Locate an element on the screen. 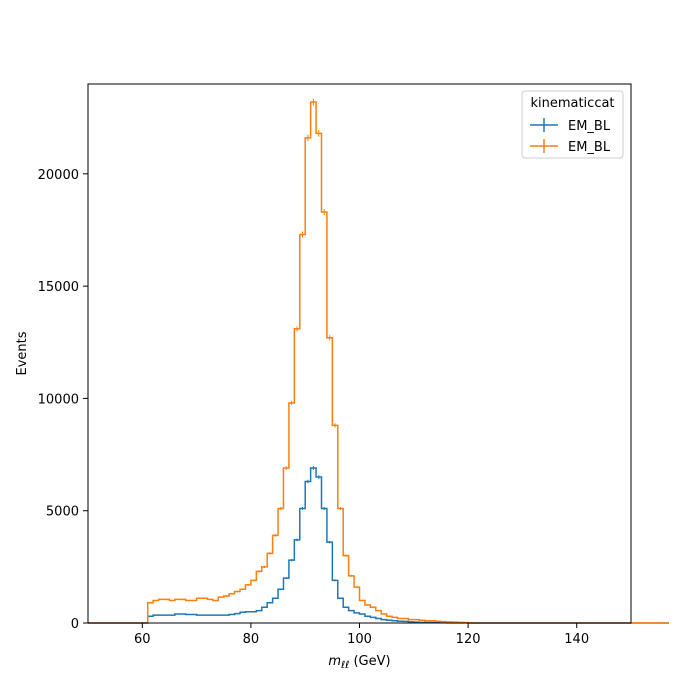 This screenshot has width=700, height=700. y-tick-label: 20000 is located at coordinates (58, 175).